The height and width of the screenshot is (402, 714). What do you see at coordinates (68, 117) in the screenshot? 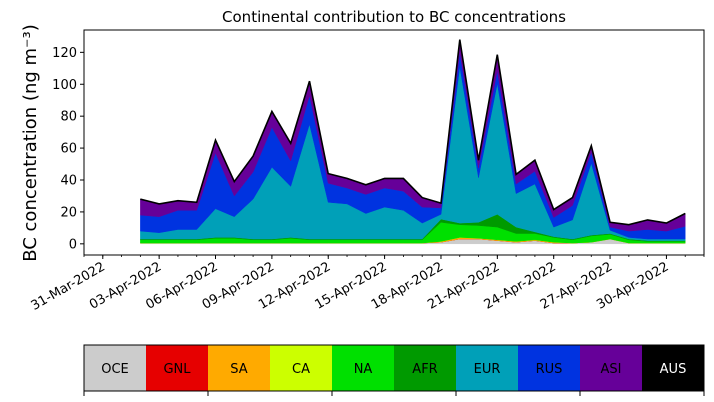
I see `y-tick-label: 80` at bounding box center [68, 117].